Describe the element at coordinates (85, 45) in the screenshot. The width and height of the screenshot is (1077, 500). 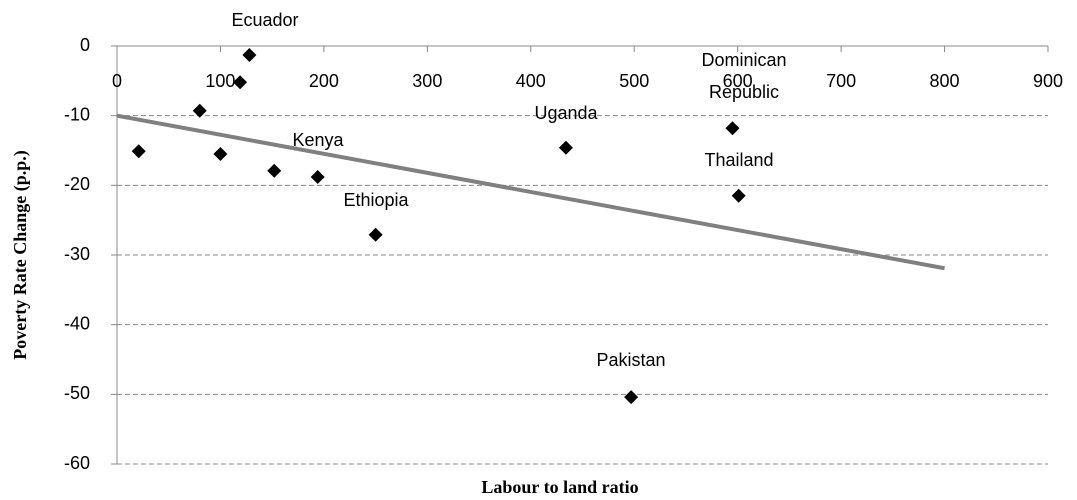
I see `y-tick-label: 0` at that location.